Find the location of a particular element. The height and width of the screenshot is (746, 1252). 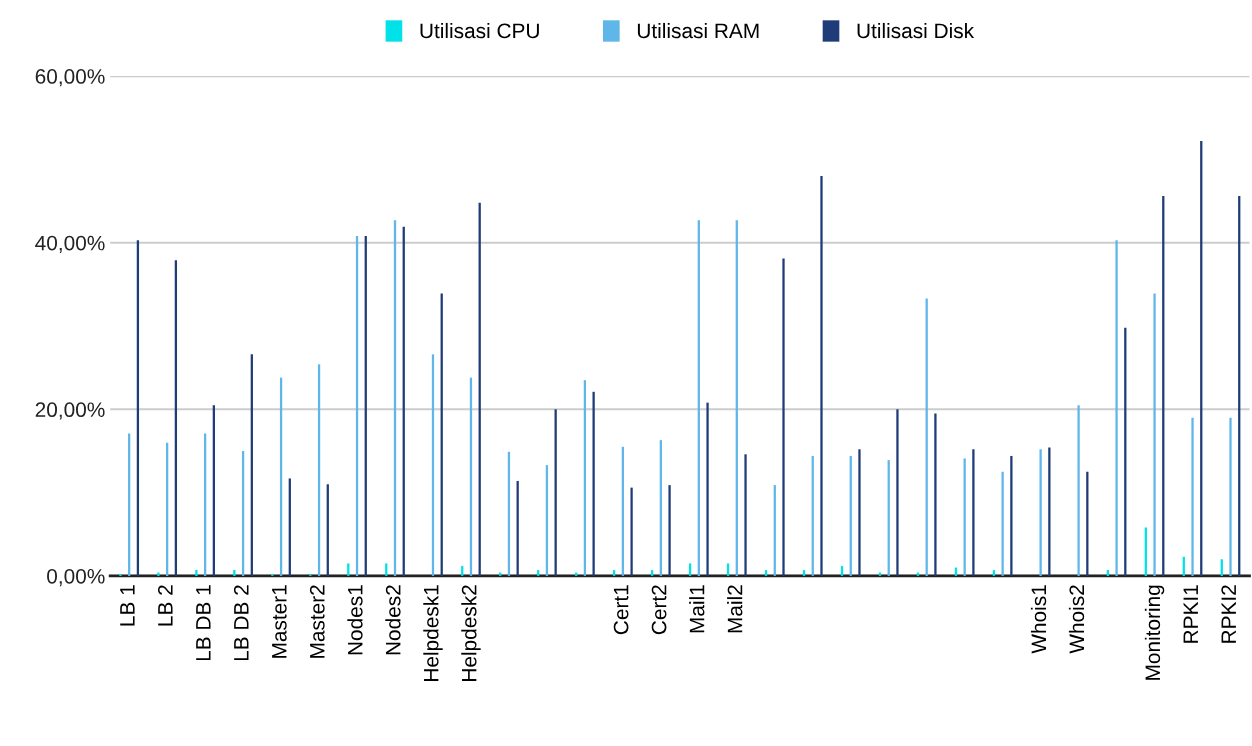

x-tick-label: Whois2 is located at coordinates (1076, 619).